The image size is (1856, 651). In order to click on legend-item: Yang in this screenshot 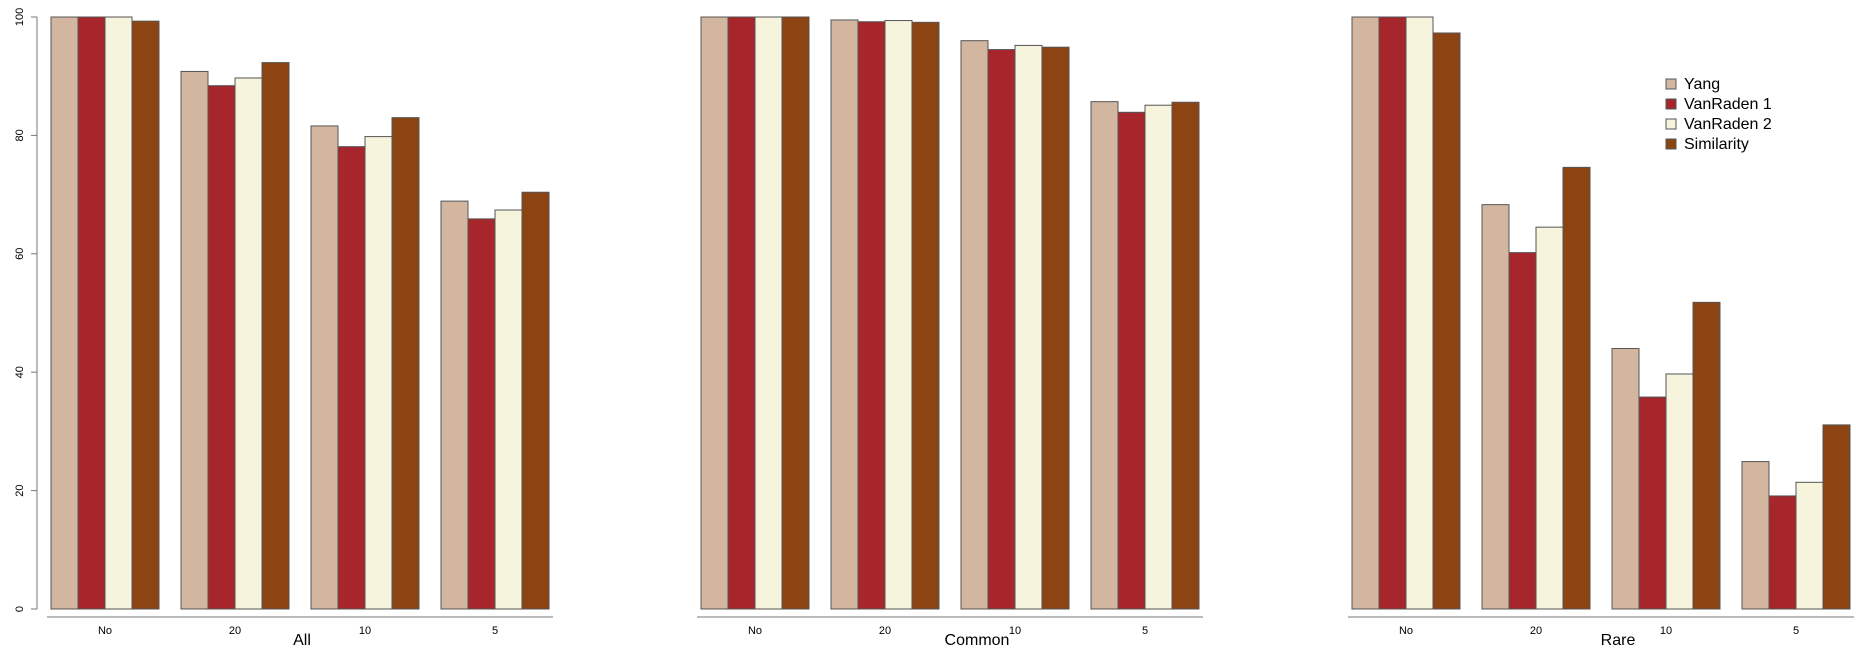, I will do `click(1692, 84)`.